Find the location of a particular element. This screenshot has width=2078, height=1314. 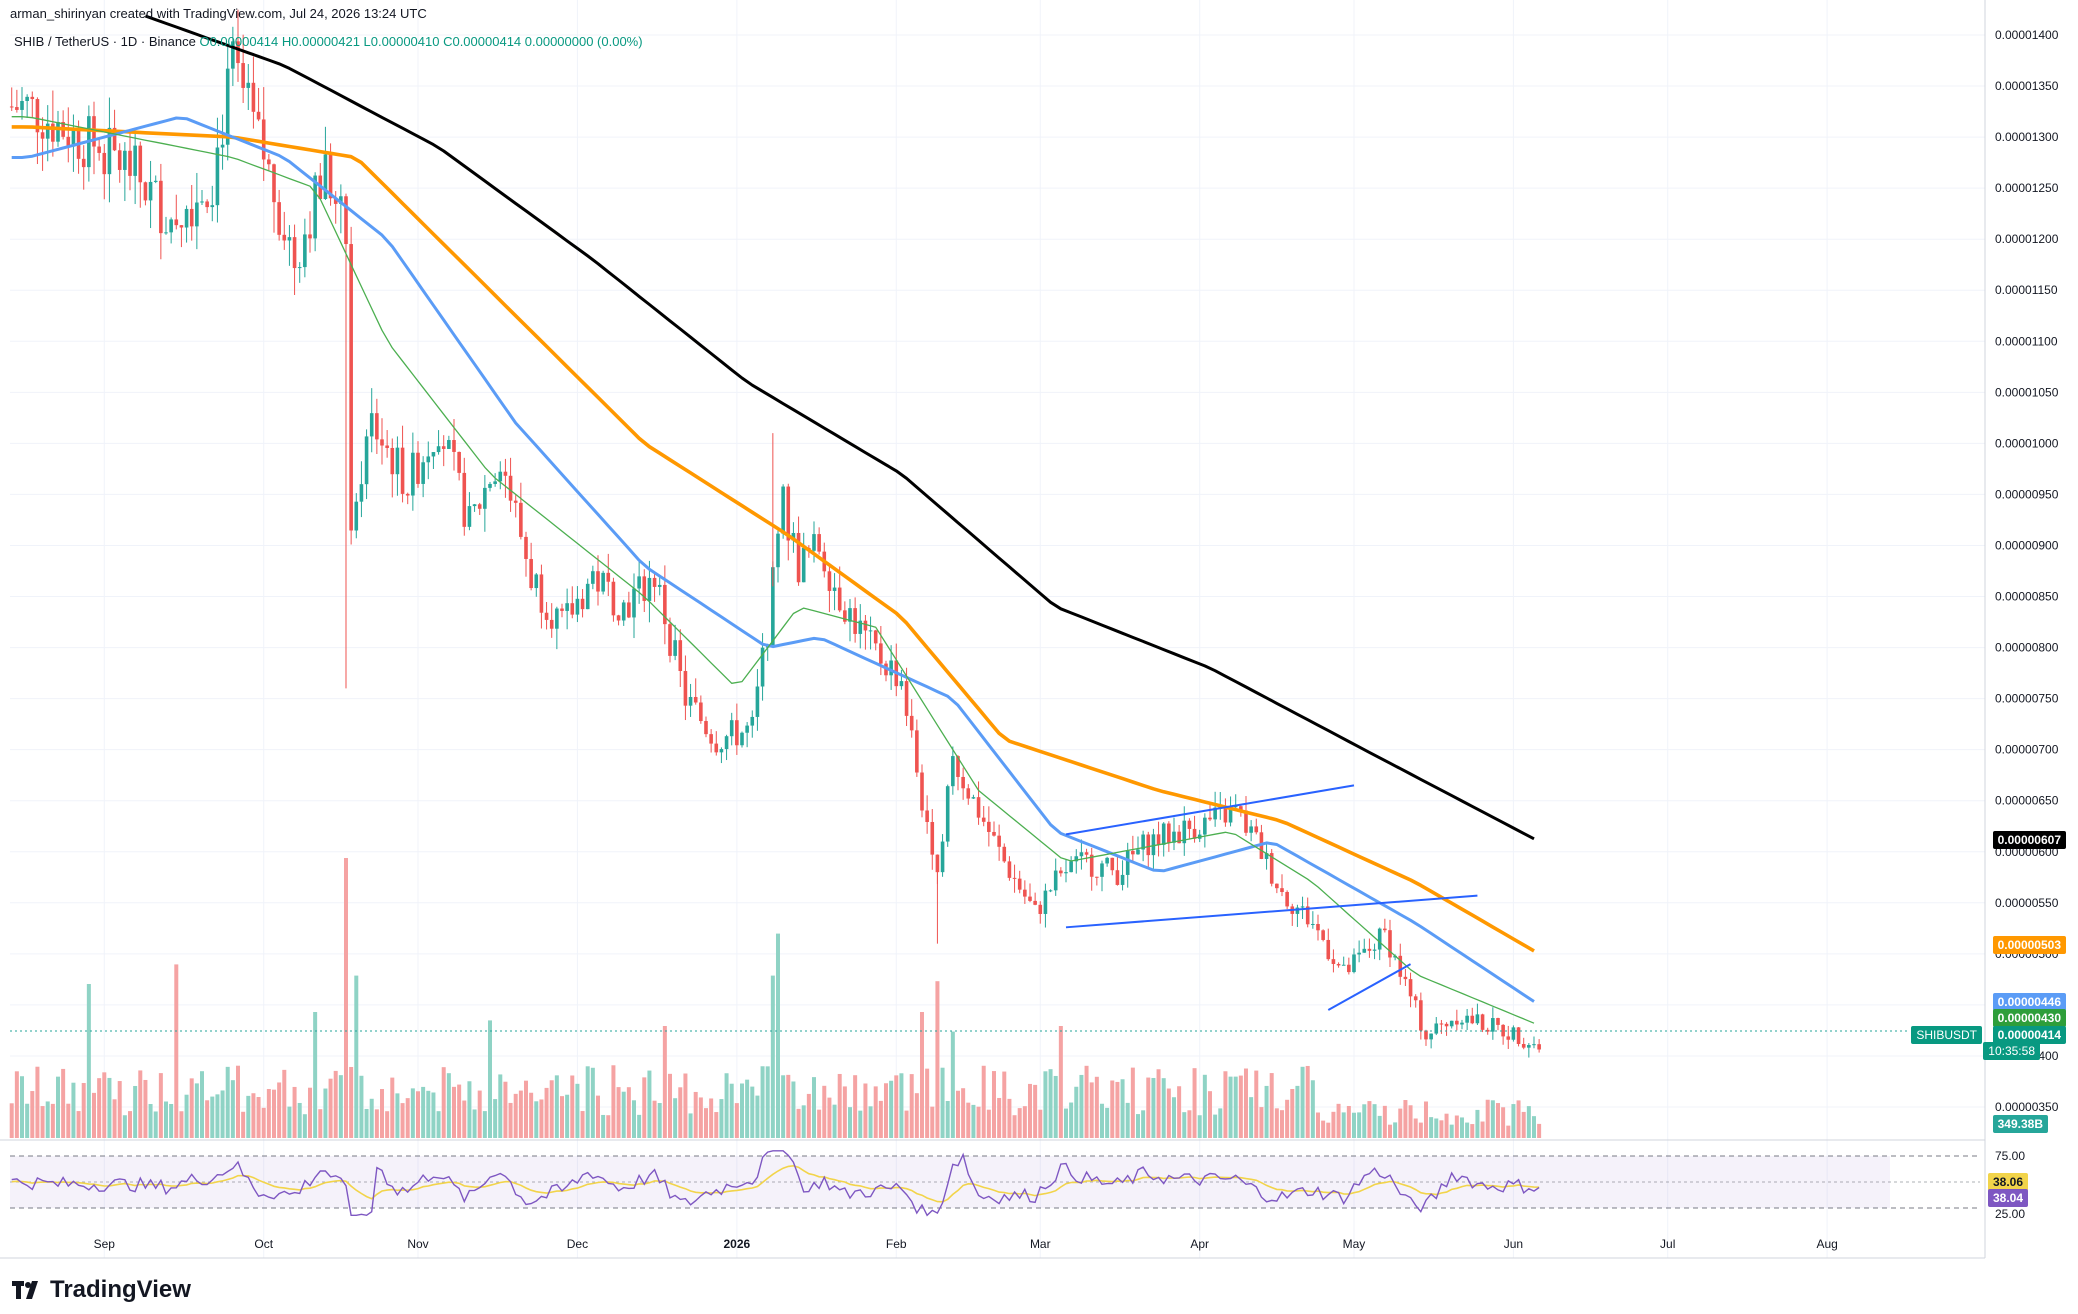

time-axis: Sep Oct Nov Dec 2026 Feb Mar Apr May Jun Jul Aug is located at coordinates (966, 1244).